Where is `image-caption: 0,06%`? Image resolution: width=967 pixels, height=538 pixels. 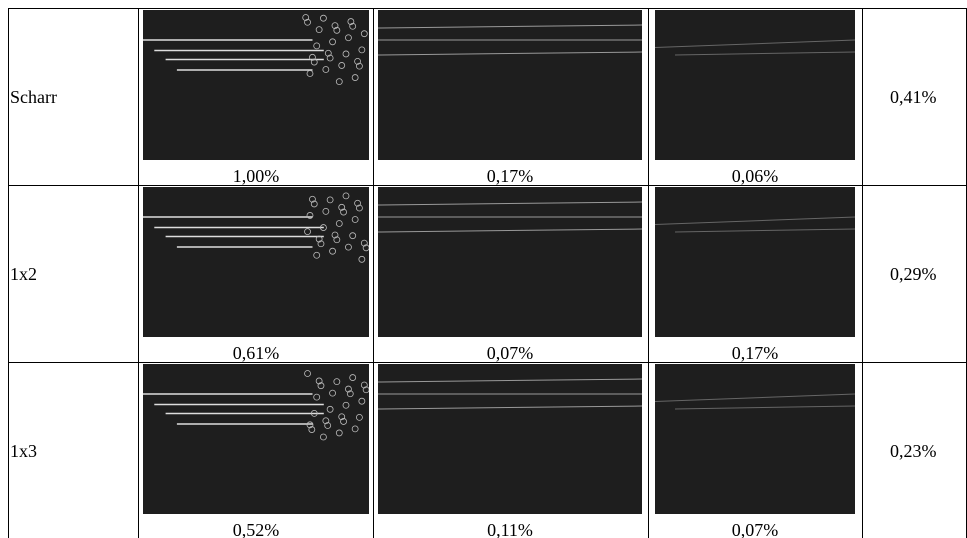
image-caption: 0,06% is located at coordinates (755, 176).